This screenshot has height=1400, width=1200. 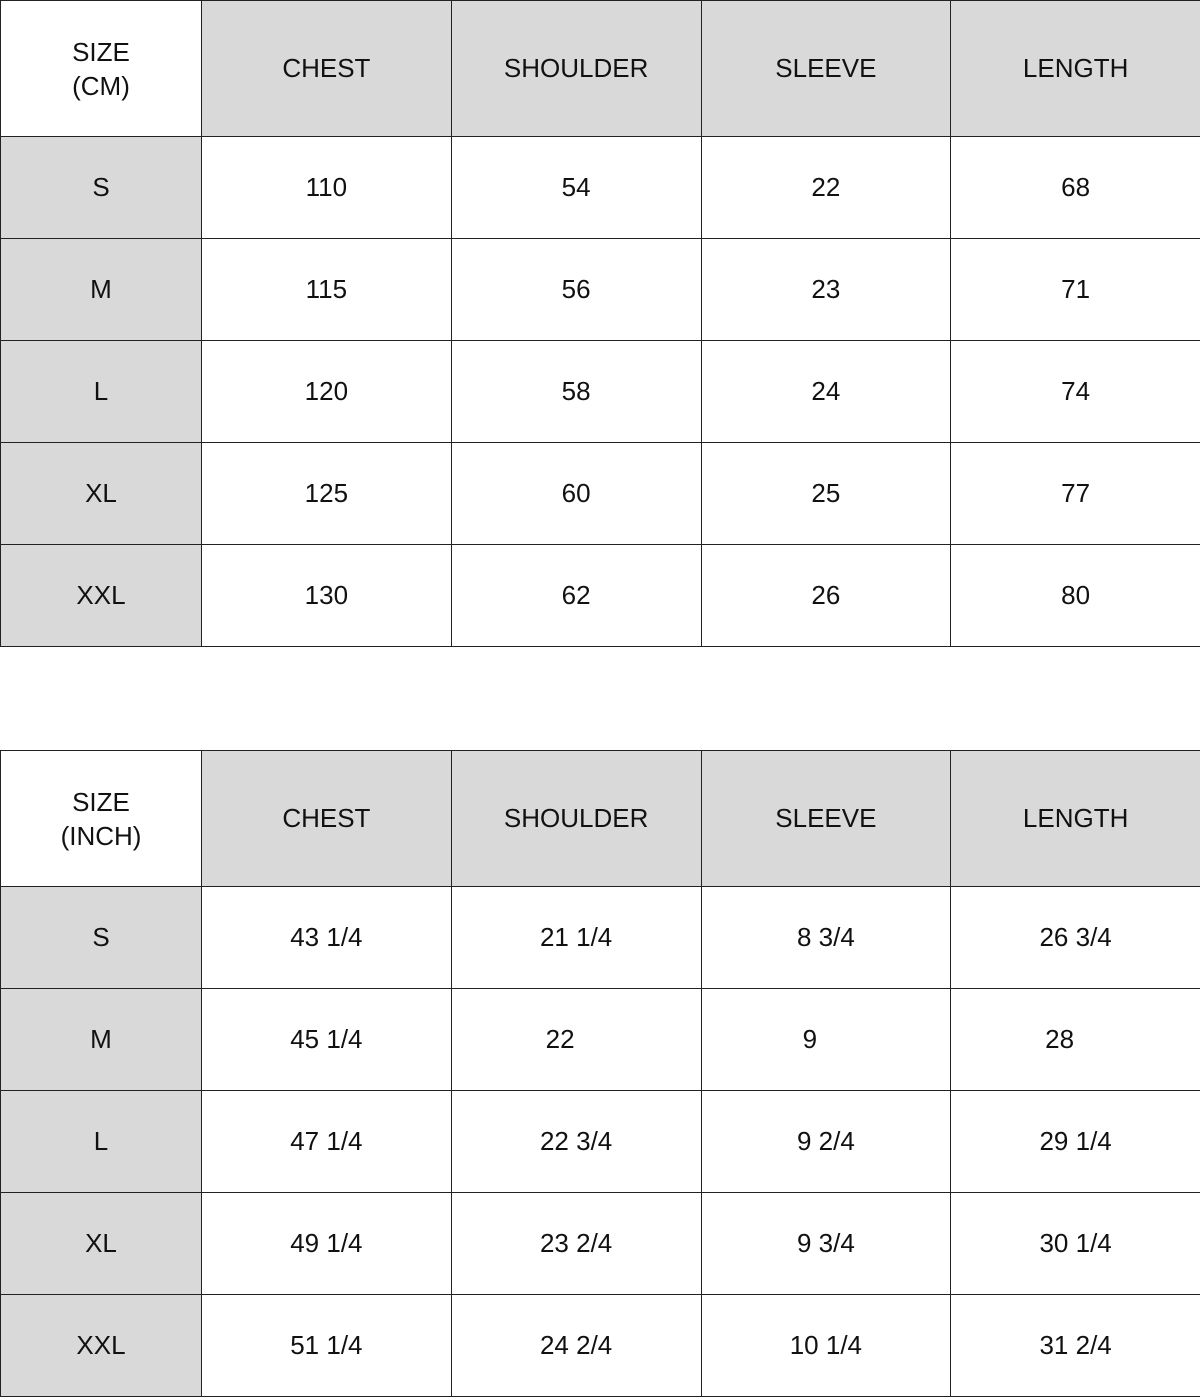 I want to click on measurement-cell: 26, so click(x=826, y=595).